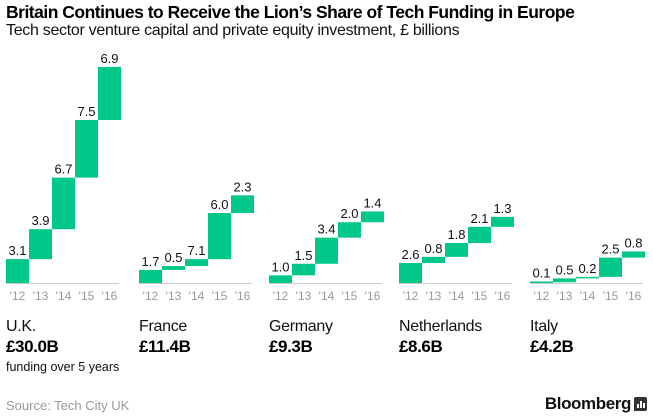 This screenshot has height=419, width=653. I want to click on data-label: 1.0, so click(280, 266).